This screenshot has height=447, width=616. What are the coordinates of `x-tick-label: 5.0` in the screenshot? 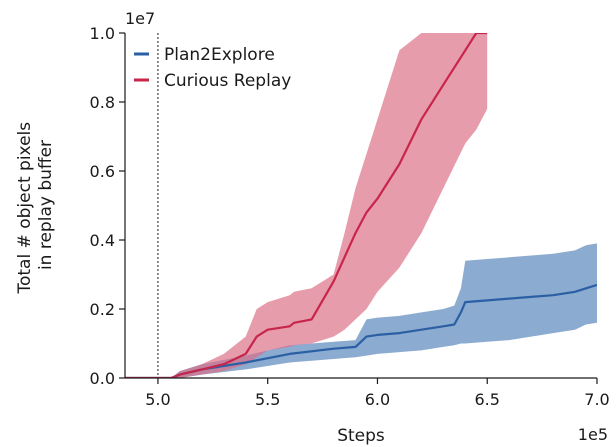 It's located at (157, 399).